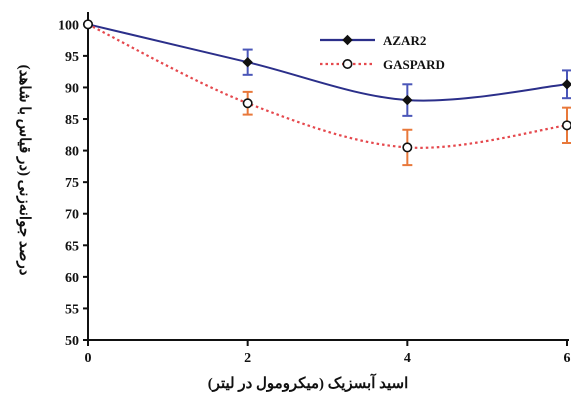 The width and height of the screenshot is (571, 406). Describe the element at coordinates (72, 278) in the screenshot. I see `y-tick-label: 60` at that location.